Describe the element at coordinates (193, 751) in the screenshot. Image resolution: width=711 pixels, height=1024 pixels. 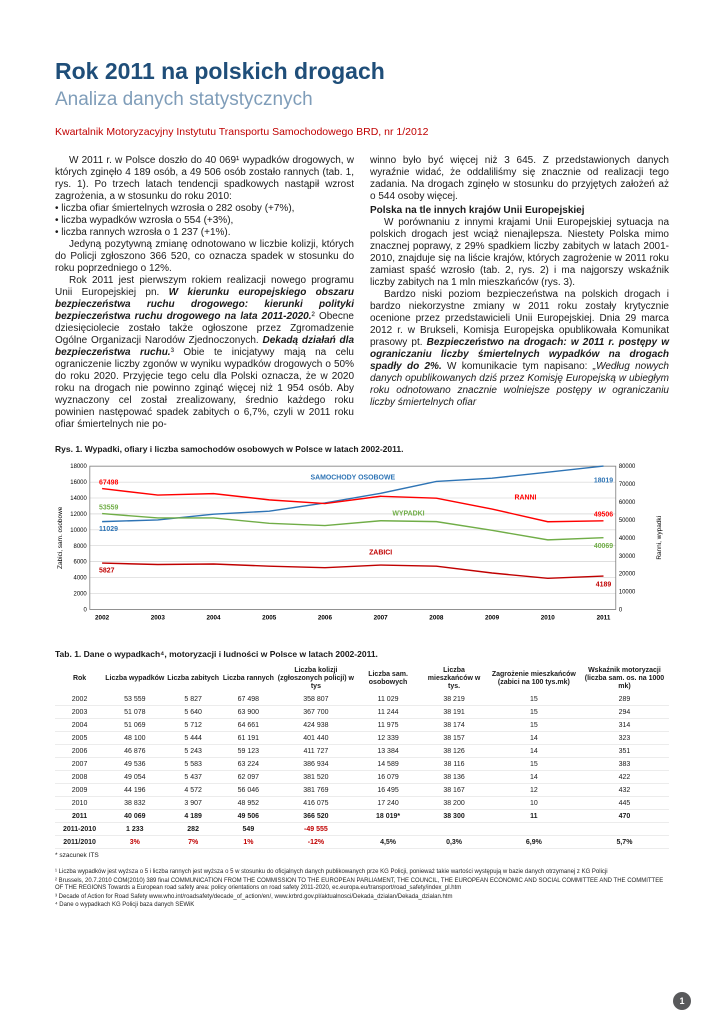
I see `table-cell: 5 243` at that location.